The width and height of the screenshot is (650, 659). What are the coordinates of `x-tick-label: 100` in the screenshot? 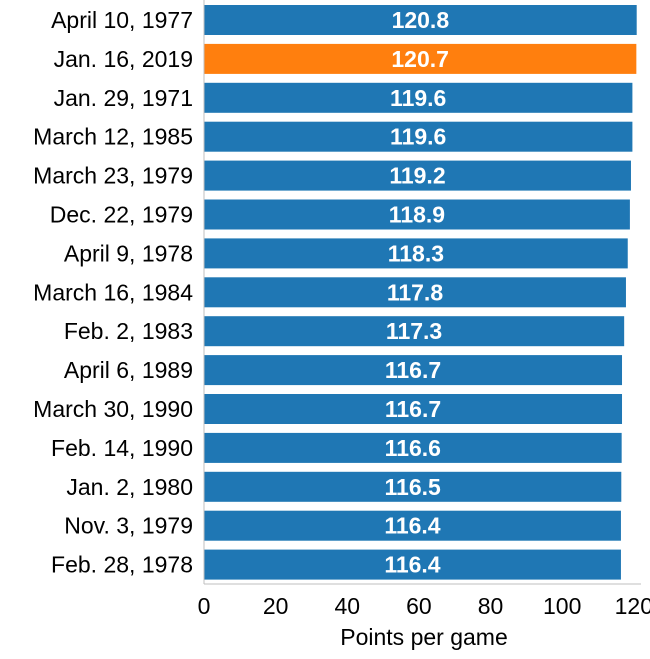 It's located at (562, 606).